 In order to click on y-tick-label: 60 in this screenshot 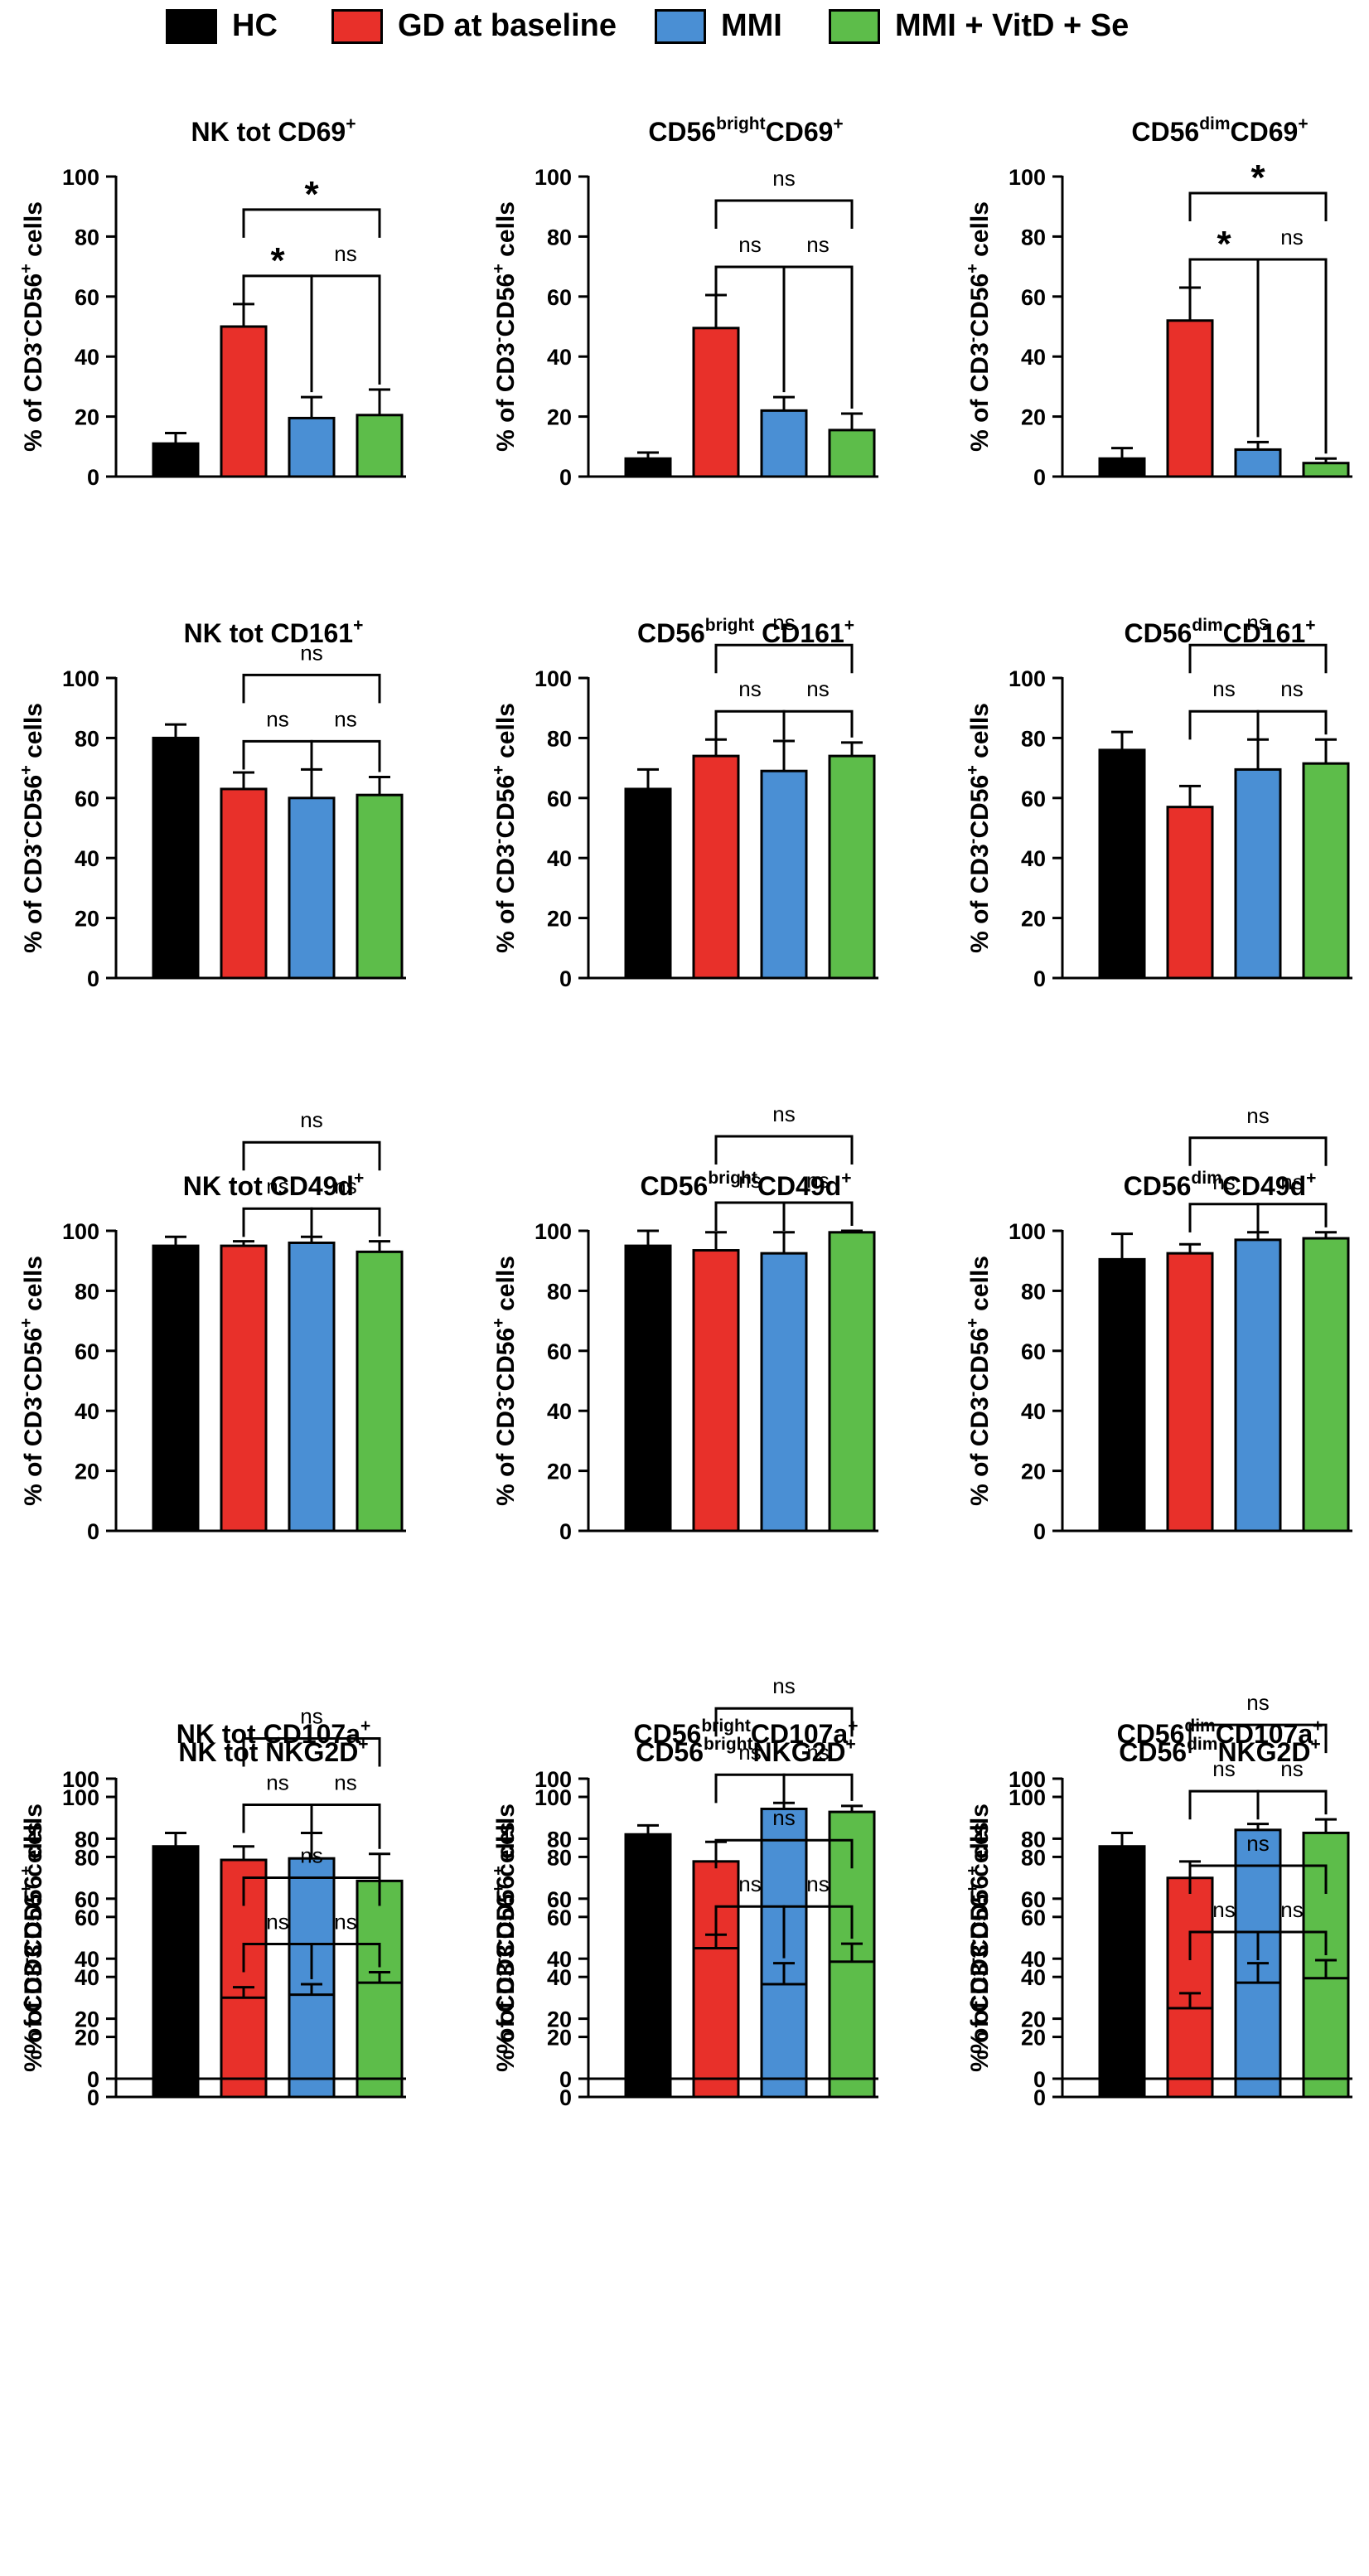, I will do `click(87, 297)`.